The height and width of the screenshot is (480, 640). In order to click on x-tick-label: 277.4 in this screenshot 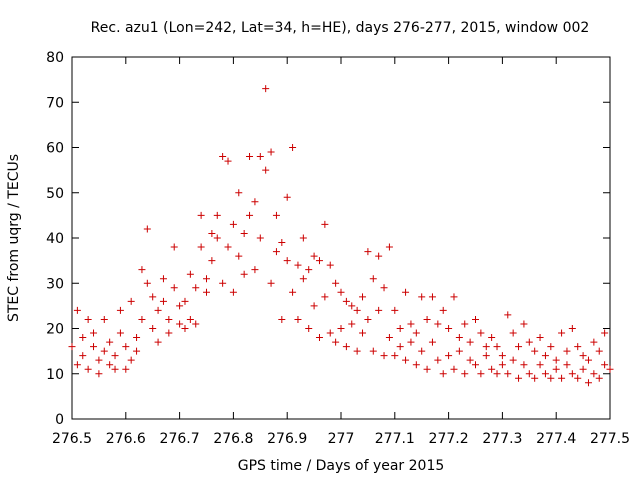, I will do `click(556, 439)`.